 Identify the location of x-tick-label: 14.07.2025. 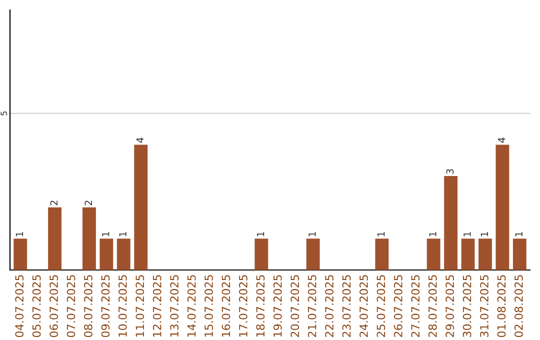
(191, 306).